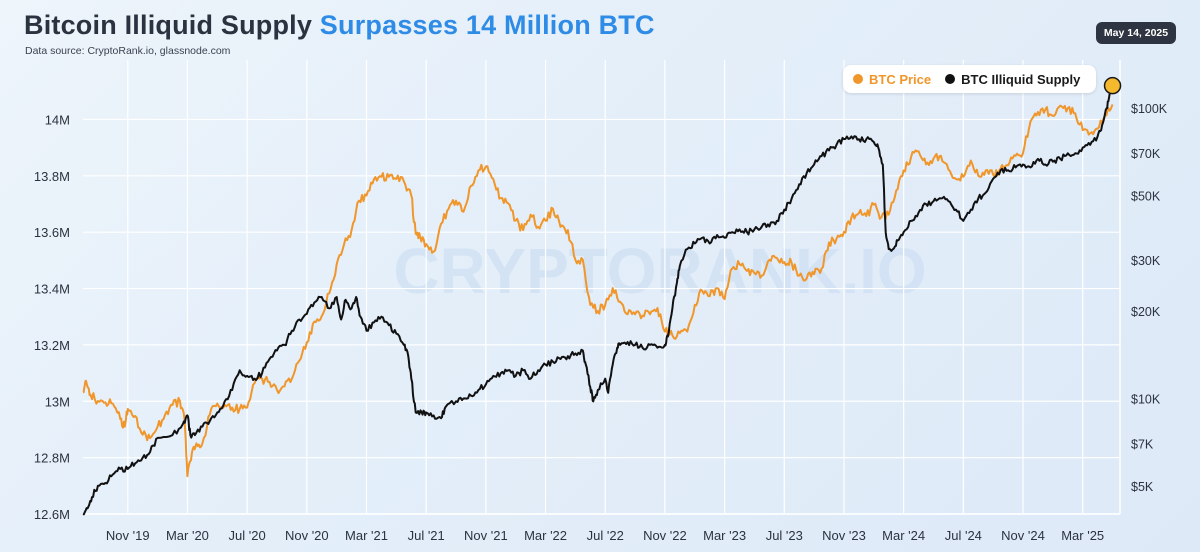 This screenshot has width=1200, height=552. What do you see at coordinates (1112, 85) in the screenshot?
I see `latest-value-marker` at bounding box center [1112, 85].